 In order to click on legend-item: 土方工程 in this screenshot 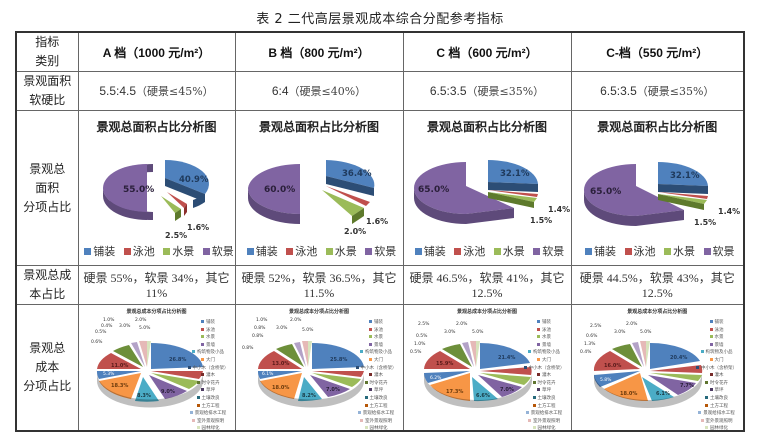, I will do `click(376, 407)`.